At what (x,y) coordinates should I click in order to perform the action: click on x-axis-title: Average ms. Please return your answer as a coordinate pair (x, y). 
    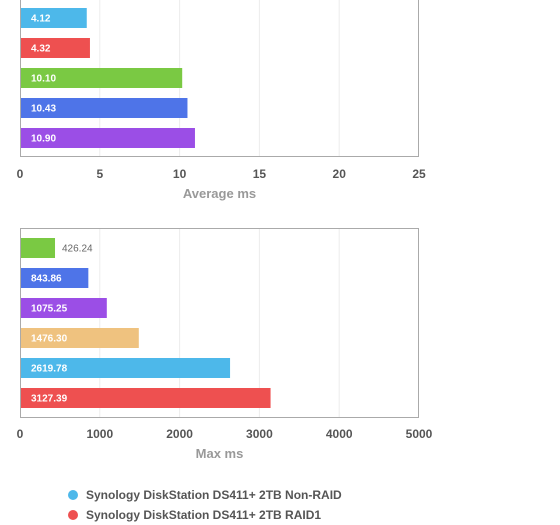
    Looking at the image, I should click on (219, 193).